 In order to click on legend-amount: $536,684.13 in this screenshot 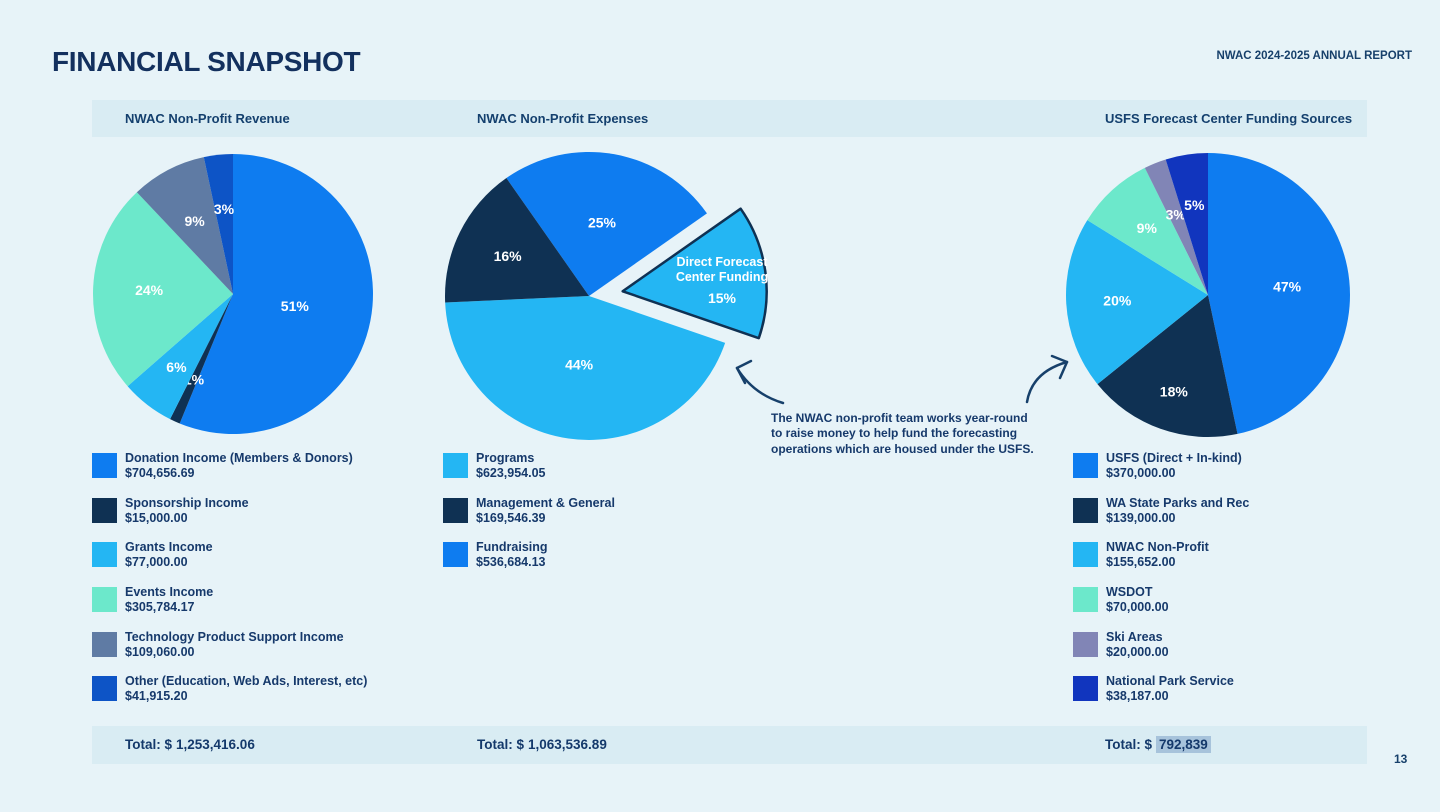, I will do `click(511, 562)`.